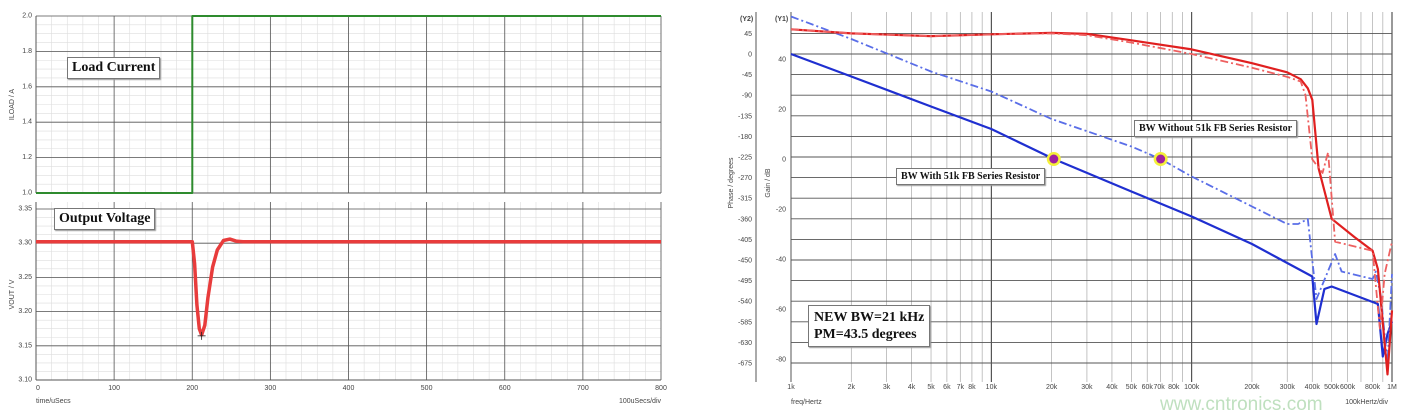  I want to click on x-tick-label: 1k, so click(791, 387).